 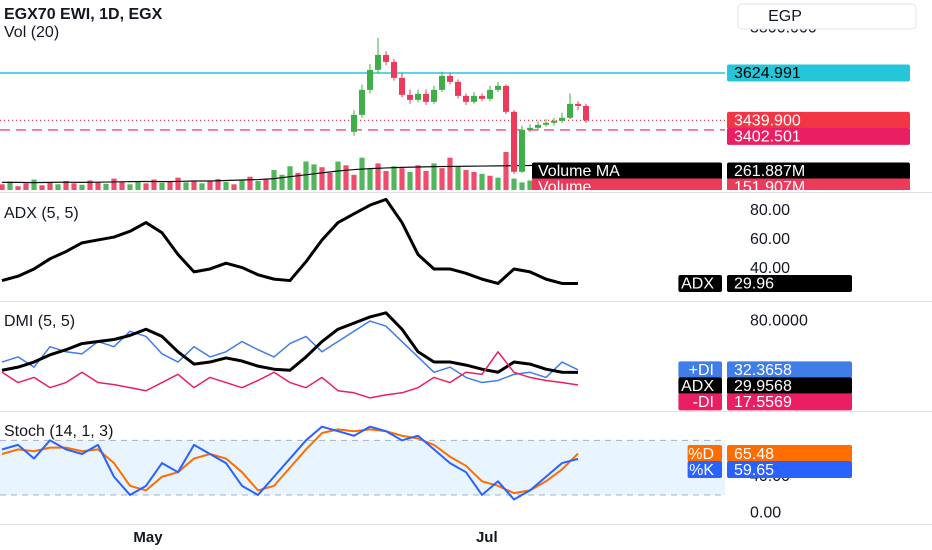 I want to click on currency-button, so click(x=827, y=16).